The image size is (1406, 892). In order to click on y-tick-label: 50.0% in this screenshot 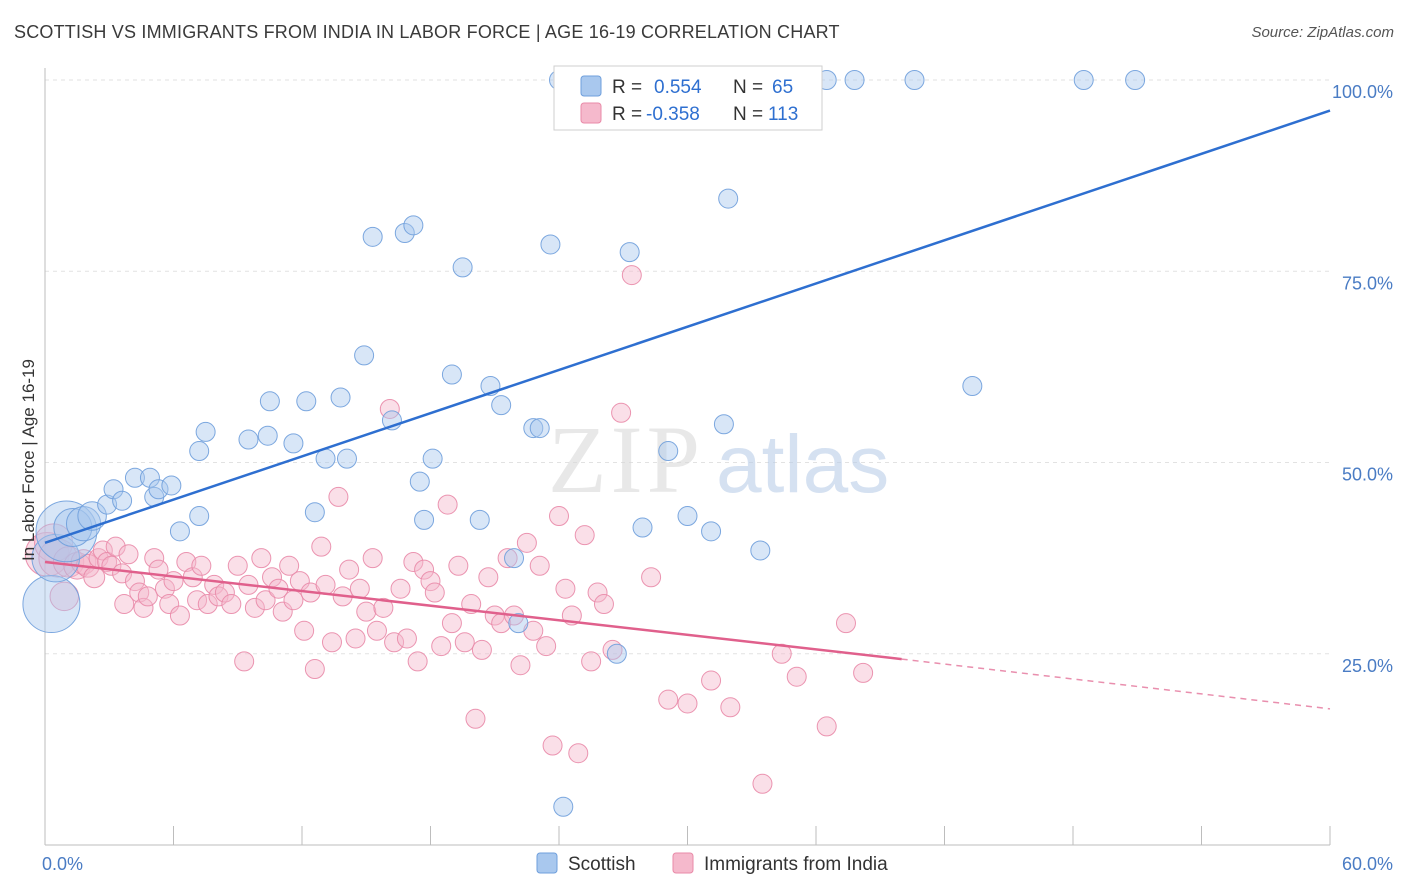, I will do `click(1367, 475)`.